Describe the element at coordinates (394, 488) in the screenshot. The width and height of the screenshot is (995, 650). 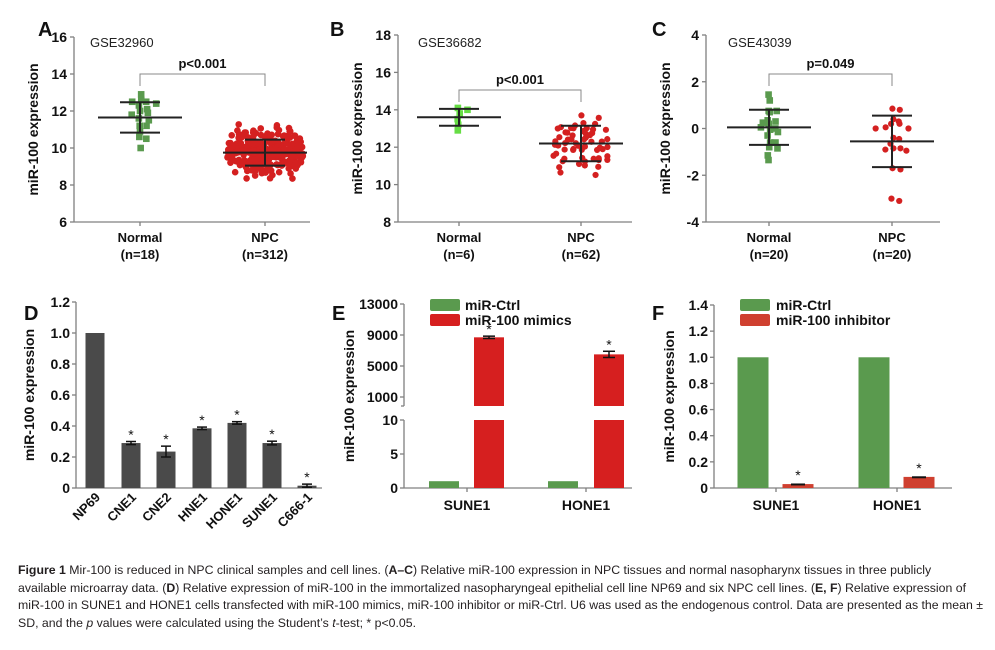
I see `y-tick-label: 0` at that location.